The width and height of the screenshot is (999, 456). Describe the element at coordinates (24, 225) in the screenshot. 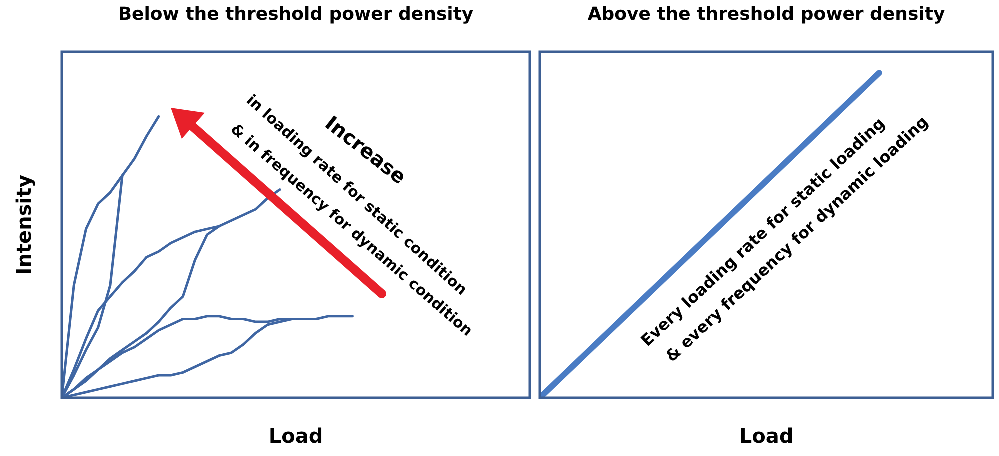

I see `y-axis-title: Intensity` at that location.